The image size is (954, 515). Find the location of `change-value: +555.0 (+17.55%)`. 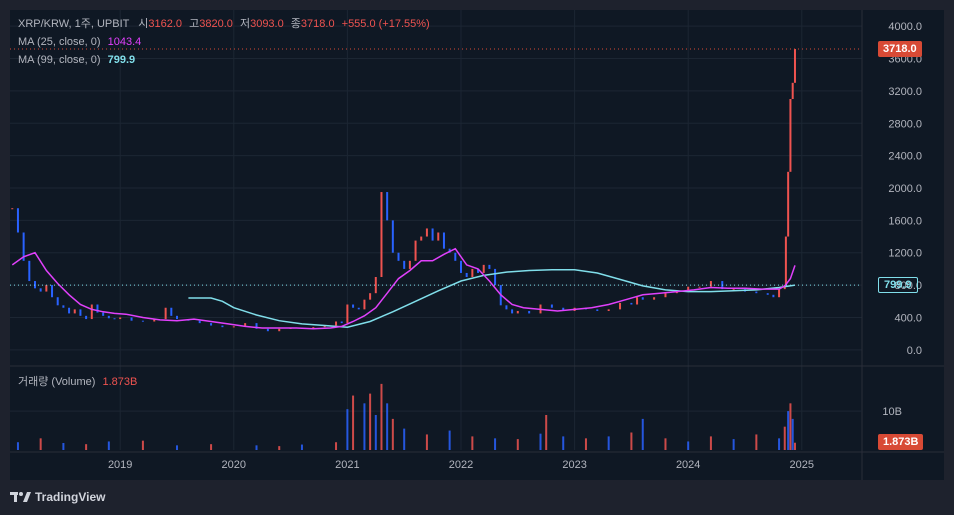

change-value: +555.0 (+17.55%) is located at coordinates (385, 24).